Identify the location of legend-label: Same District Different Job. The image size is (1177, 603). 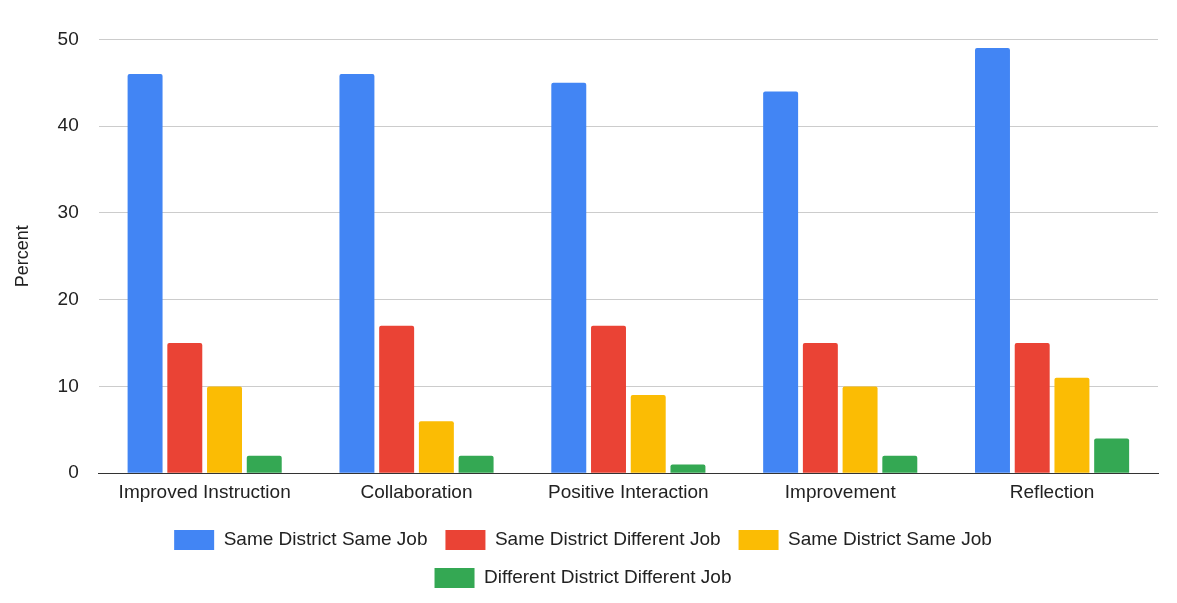
(607, 539).